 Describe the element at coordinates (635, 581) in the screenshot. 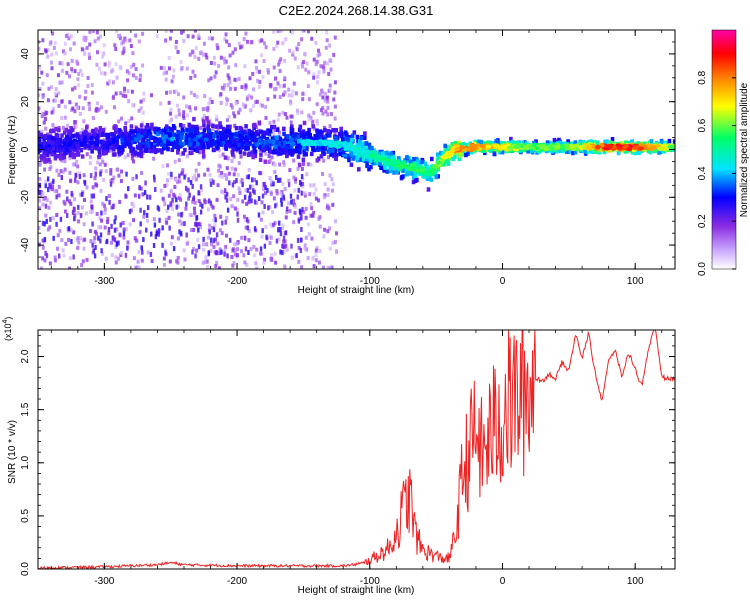

I see `x-tick-label: 100` at that location.